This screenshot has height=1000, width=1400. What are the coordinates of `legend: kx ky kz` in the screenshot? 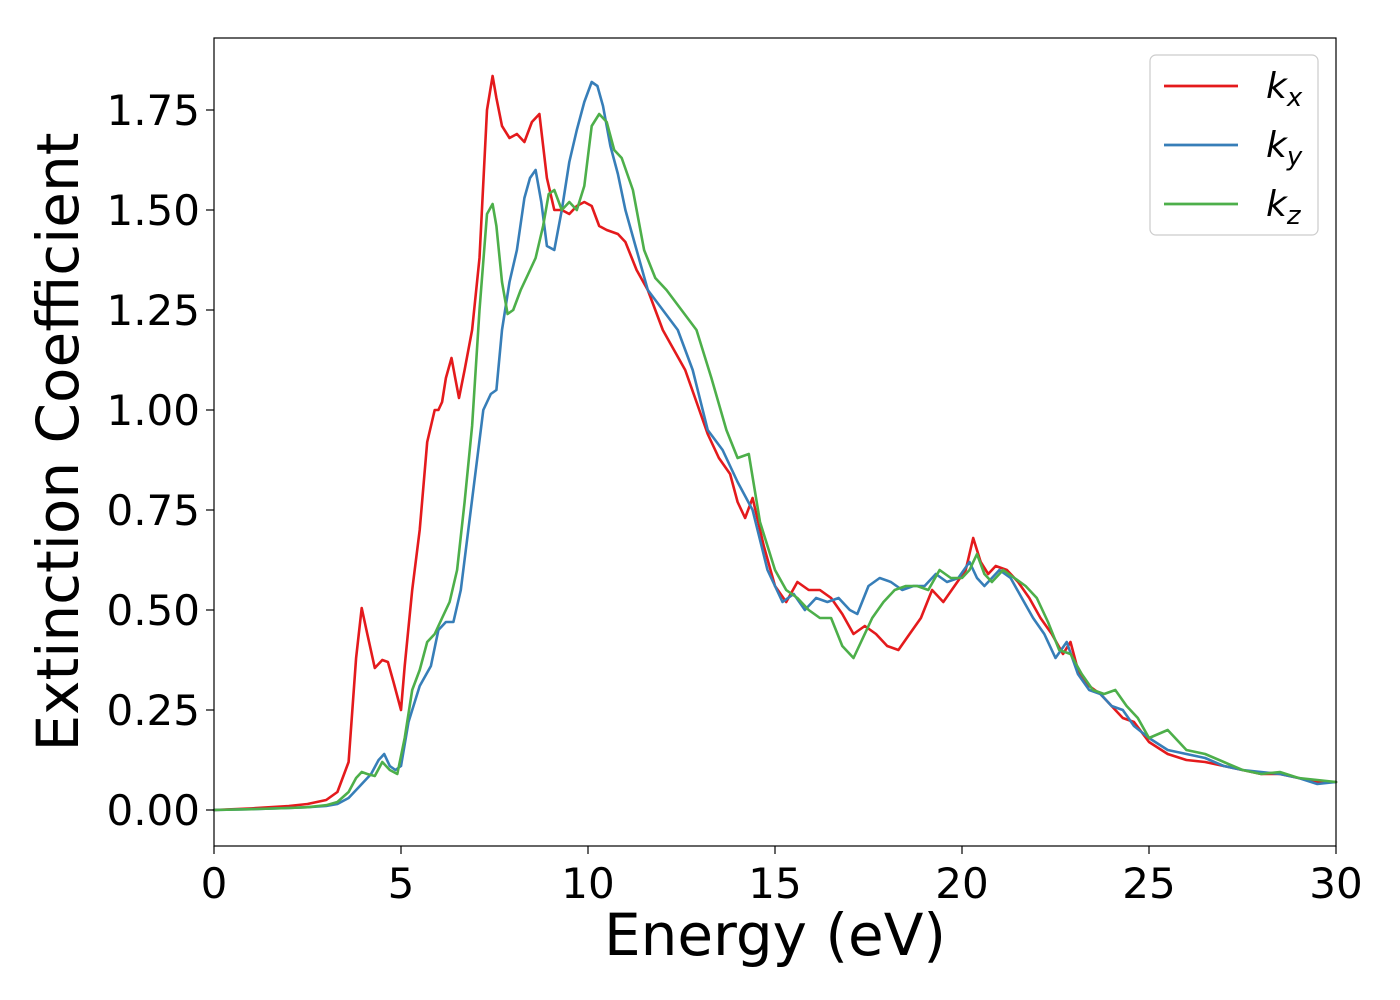 It's located at (1234, 145).